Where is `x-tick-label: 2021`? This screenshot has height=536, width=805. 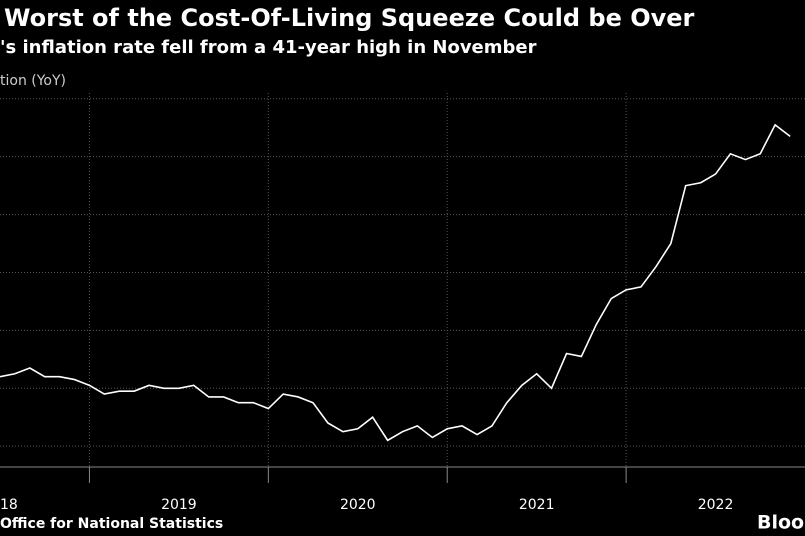 x-tick-label: 2021 is located at coordinates (537, 505).